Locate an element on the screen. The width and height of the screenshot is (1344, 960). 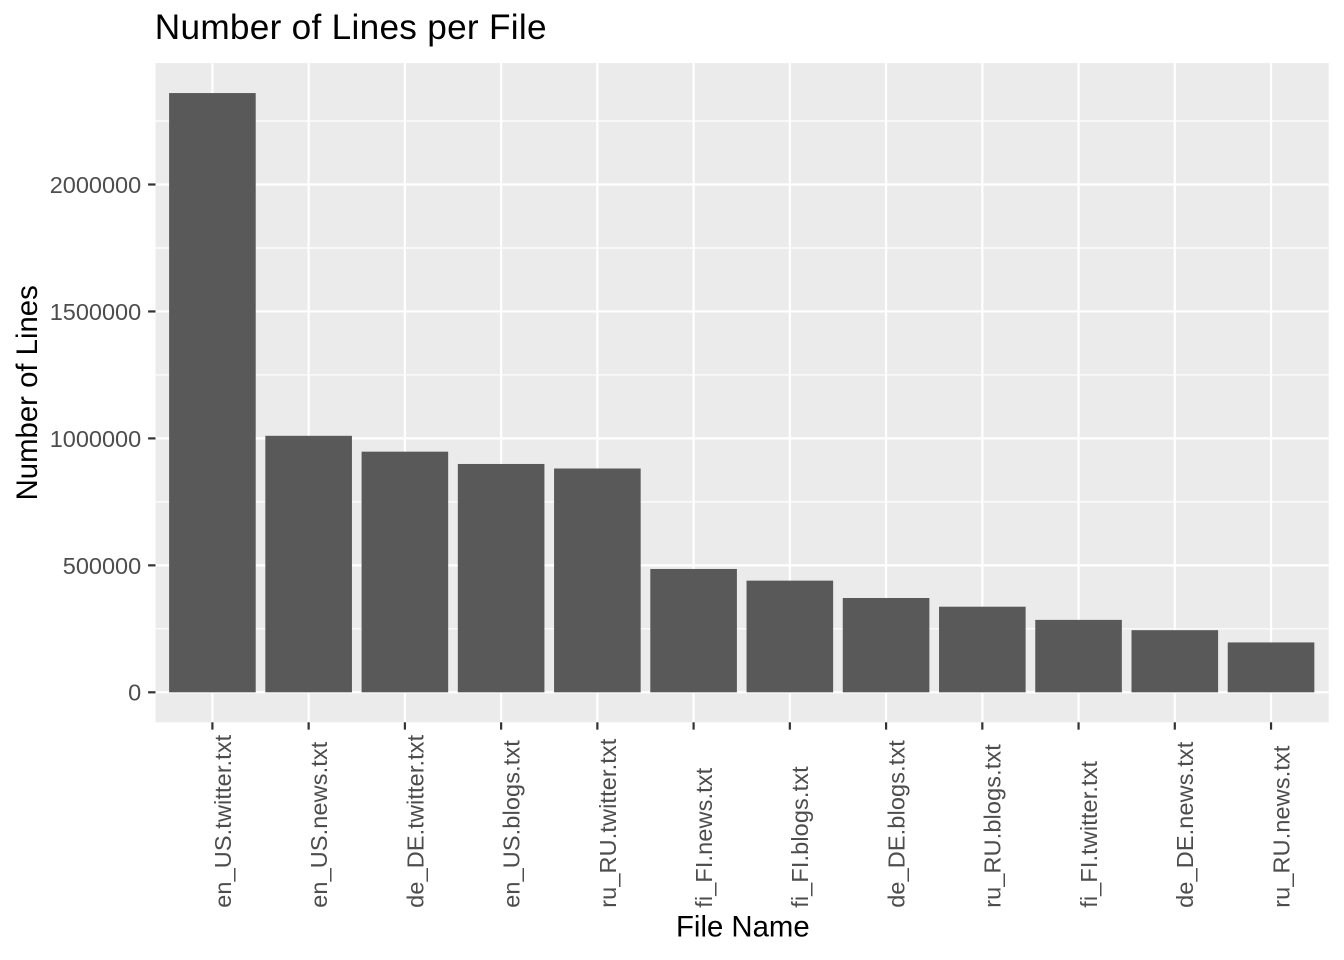
svg-text: de_DE.twitter.txt is located at coordinates (415, 820).